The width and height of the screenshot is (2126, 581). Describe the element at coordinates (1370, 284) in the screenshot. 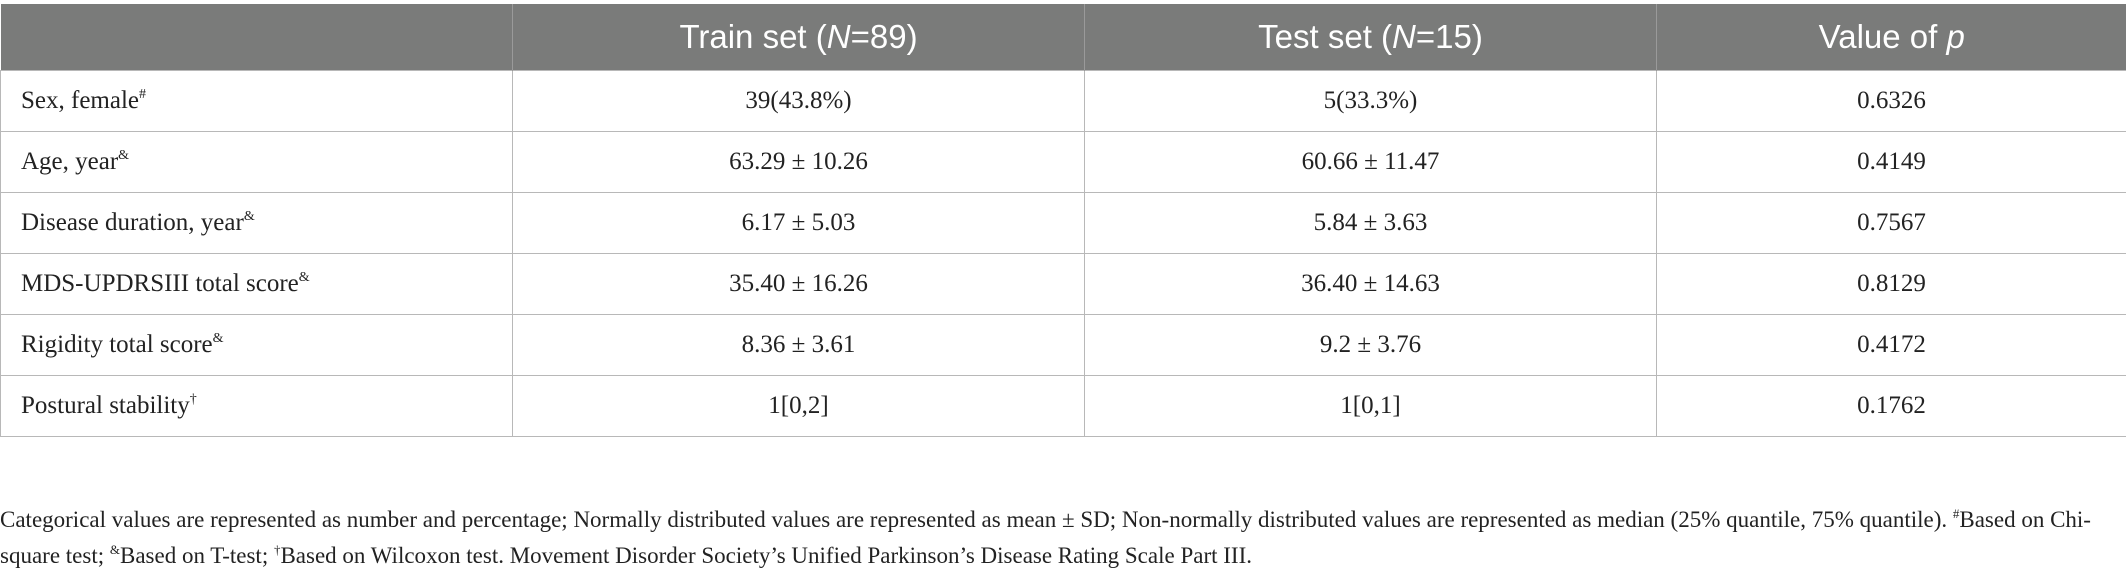

I see `test-value: 36.40 ± 14.63` at that location.